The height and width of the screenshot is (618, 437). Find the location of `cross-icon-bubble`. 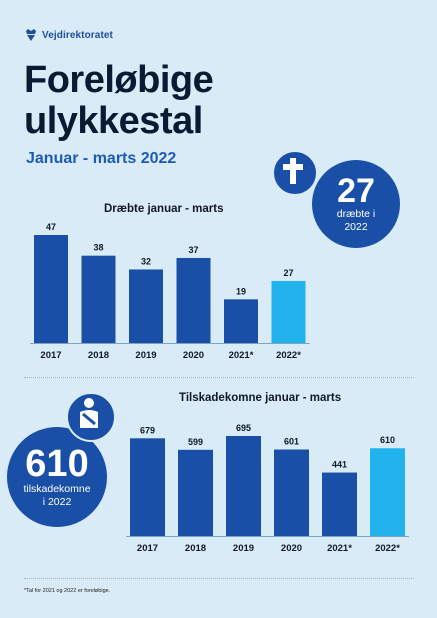

cross-icon-bubble is located at coordinates (295, 173).